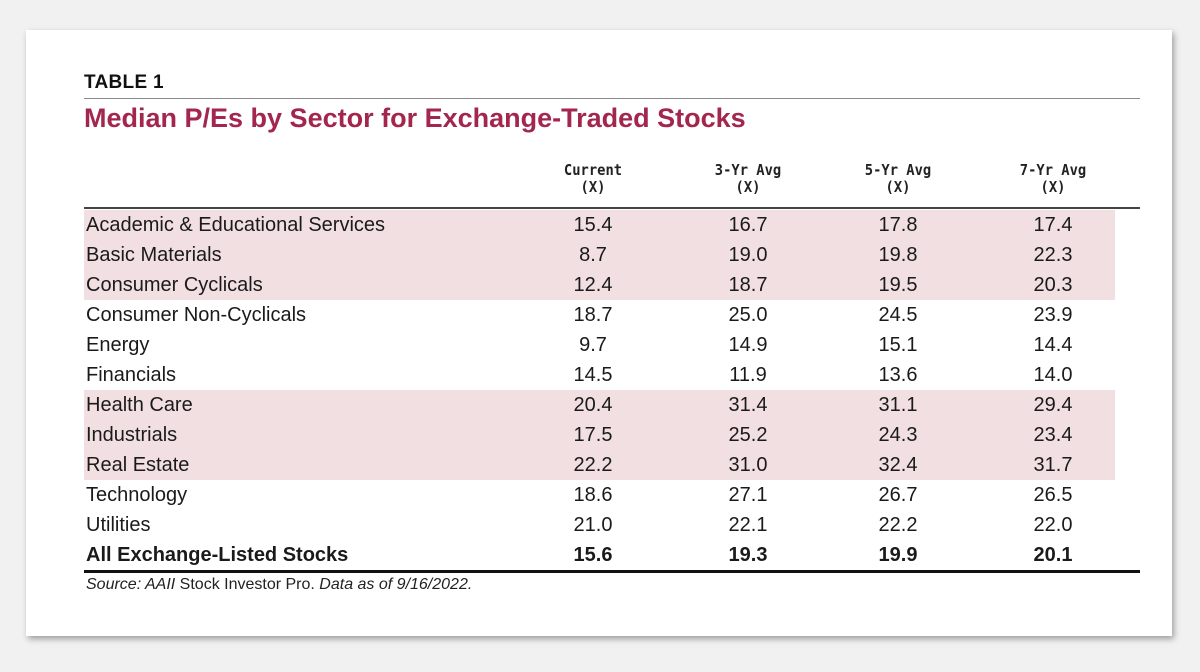 The image size is (1200, 672). Describe the element at coordinates (748, 465) in the screenshot. I see `value-cell: 31.0` at that location.